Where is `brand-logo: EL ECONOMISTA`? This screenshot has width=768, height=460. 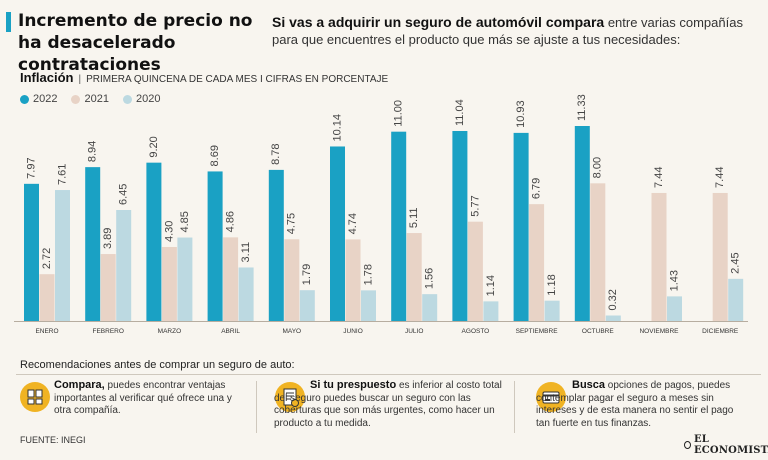
brand-logo: EL ECONOMISTA is located at coordinates (726, 445).